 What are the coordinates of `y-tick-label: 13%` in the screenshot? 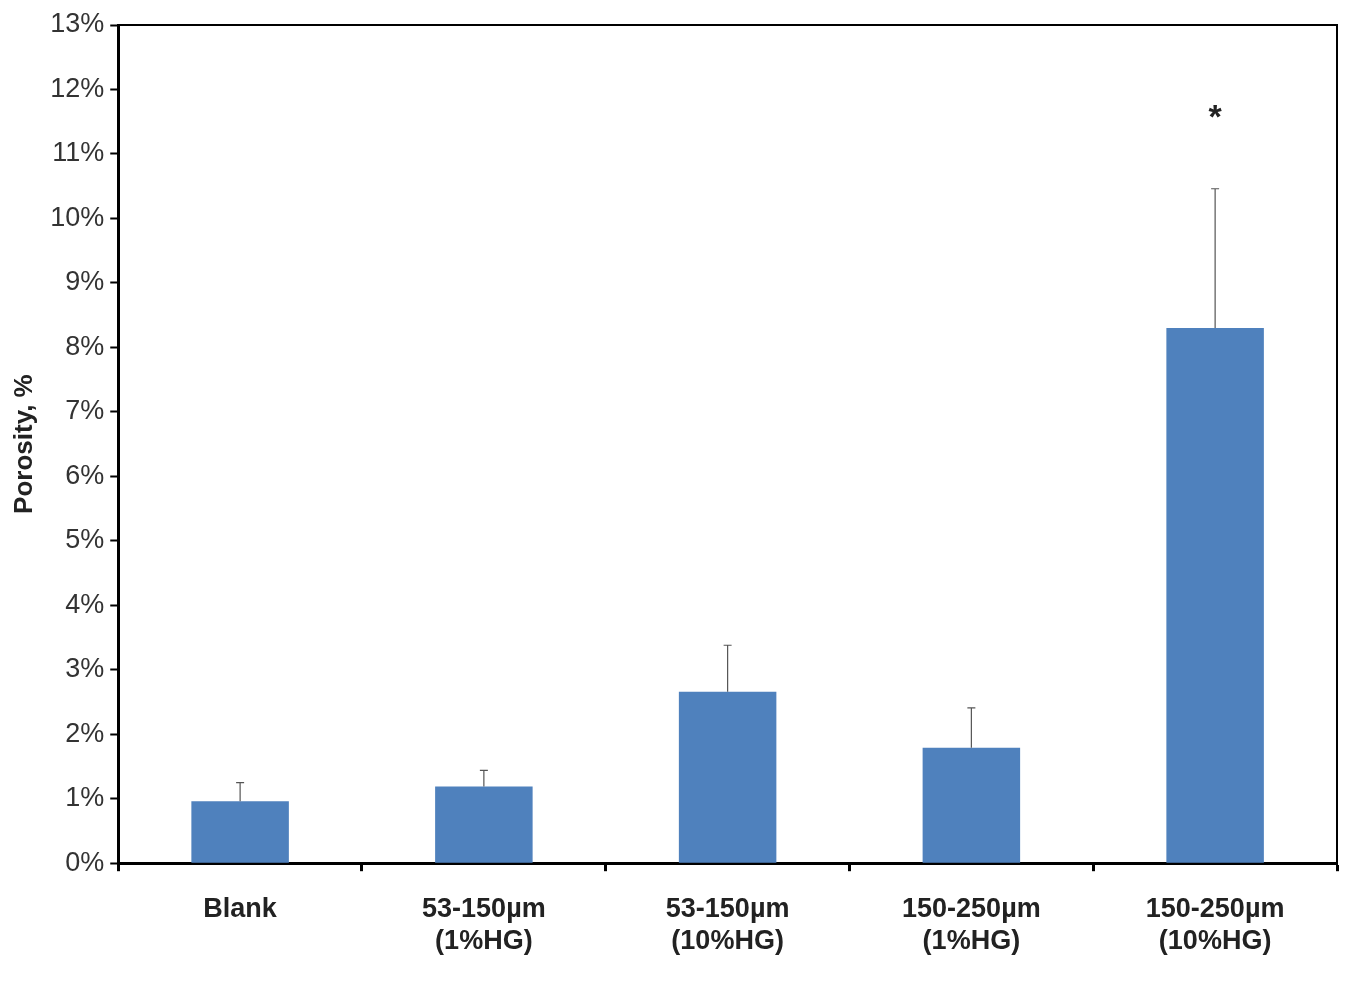 It's located at (77, 23).